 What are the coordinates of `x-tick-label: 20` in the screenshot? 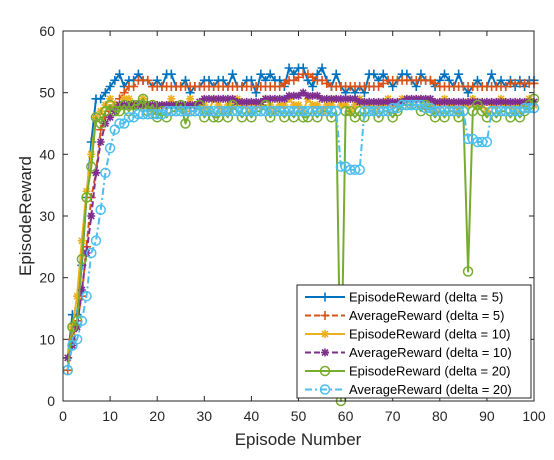 It's located at (157, 416).